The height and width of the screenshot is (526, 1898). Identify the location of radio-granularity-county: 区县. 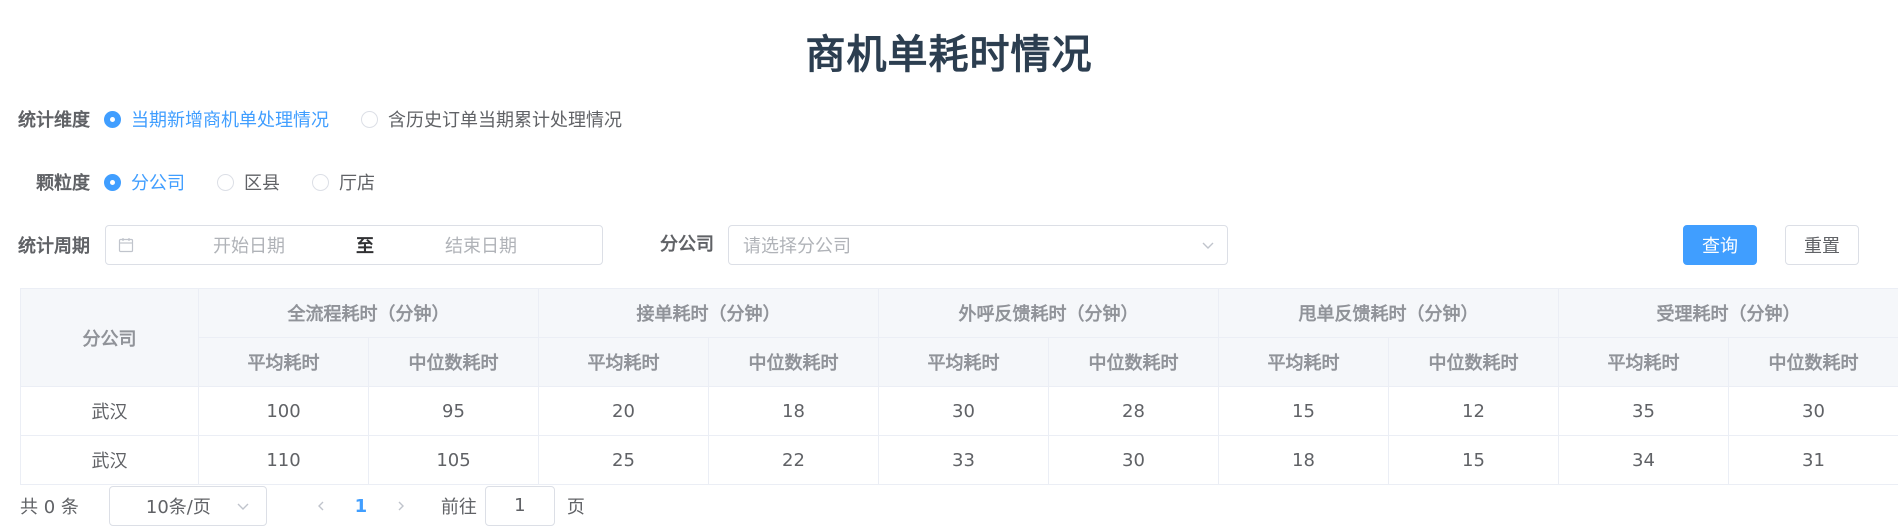
(248, 182).